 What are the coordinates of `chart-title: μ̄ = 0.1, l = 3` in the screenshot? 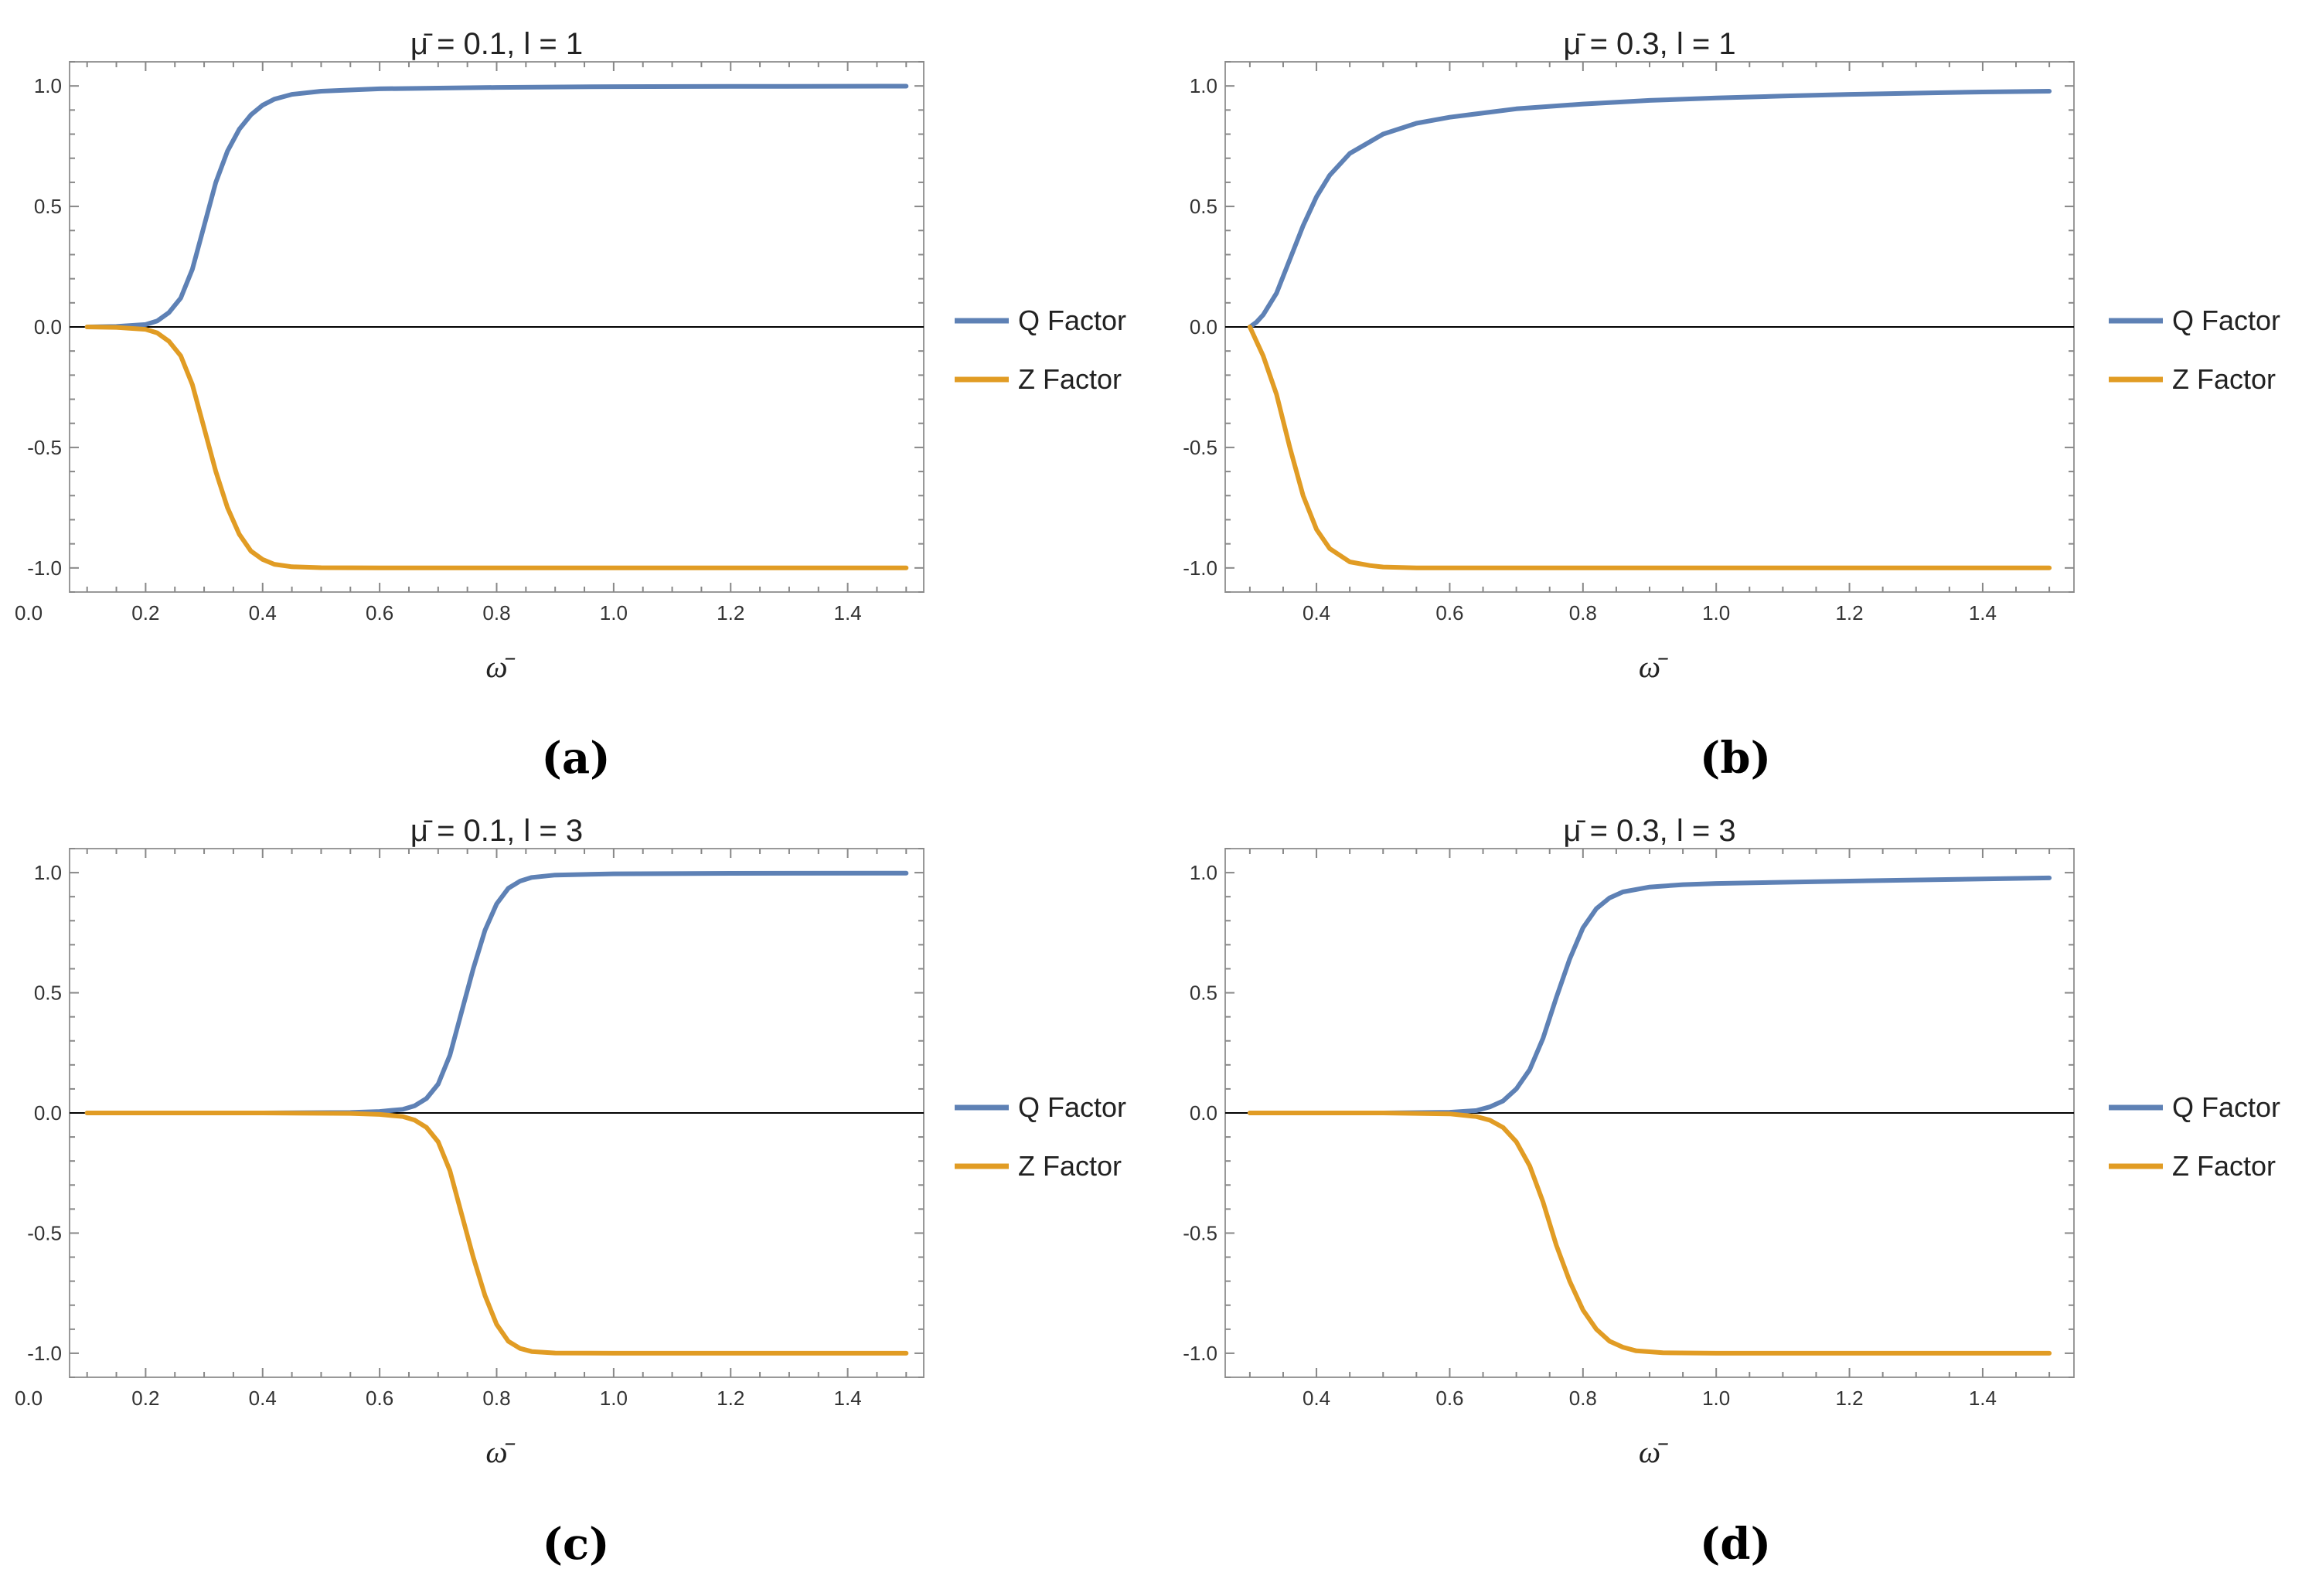 It's located at (496, 831).